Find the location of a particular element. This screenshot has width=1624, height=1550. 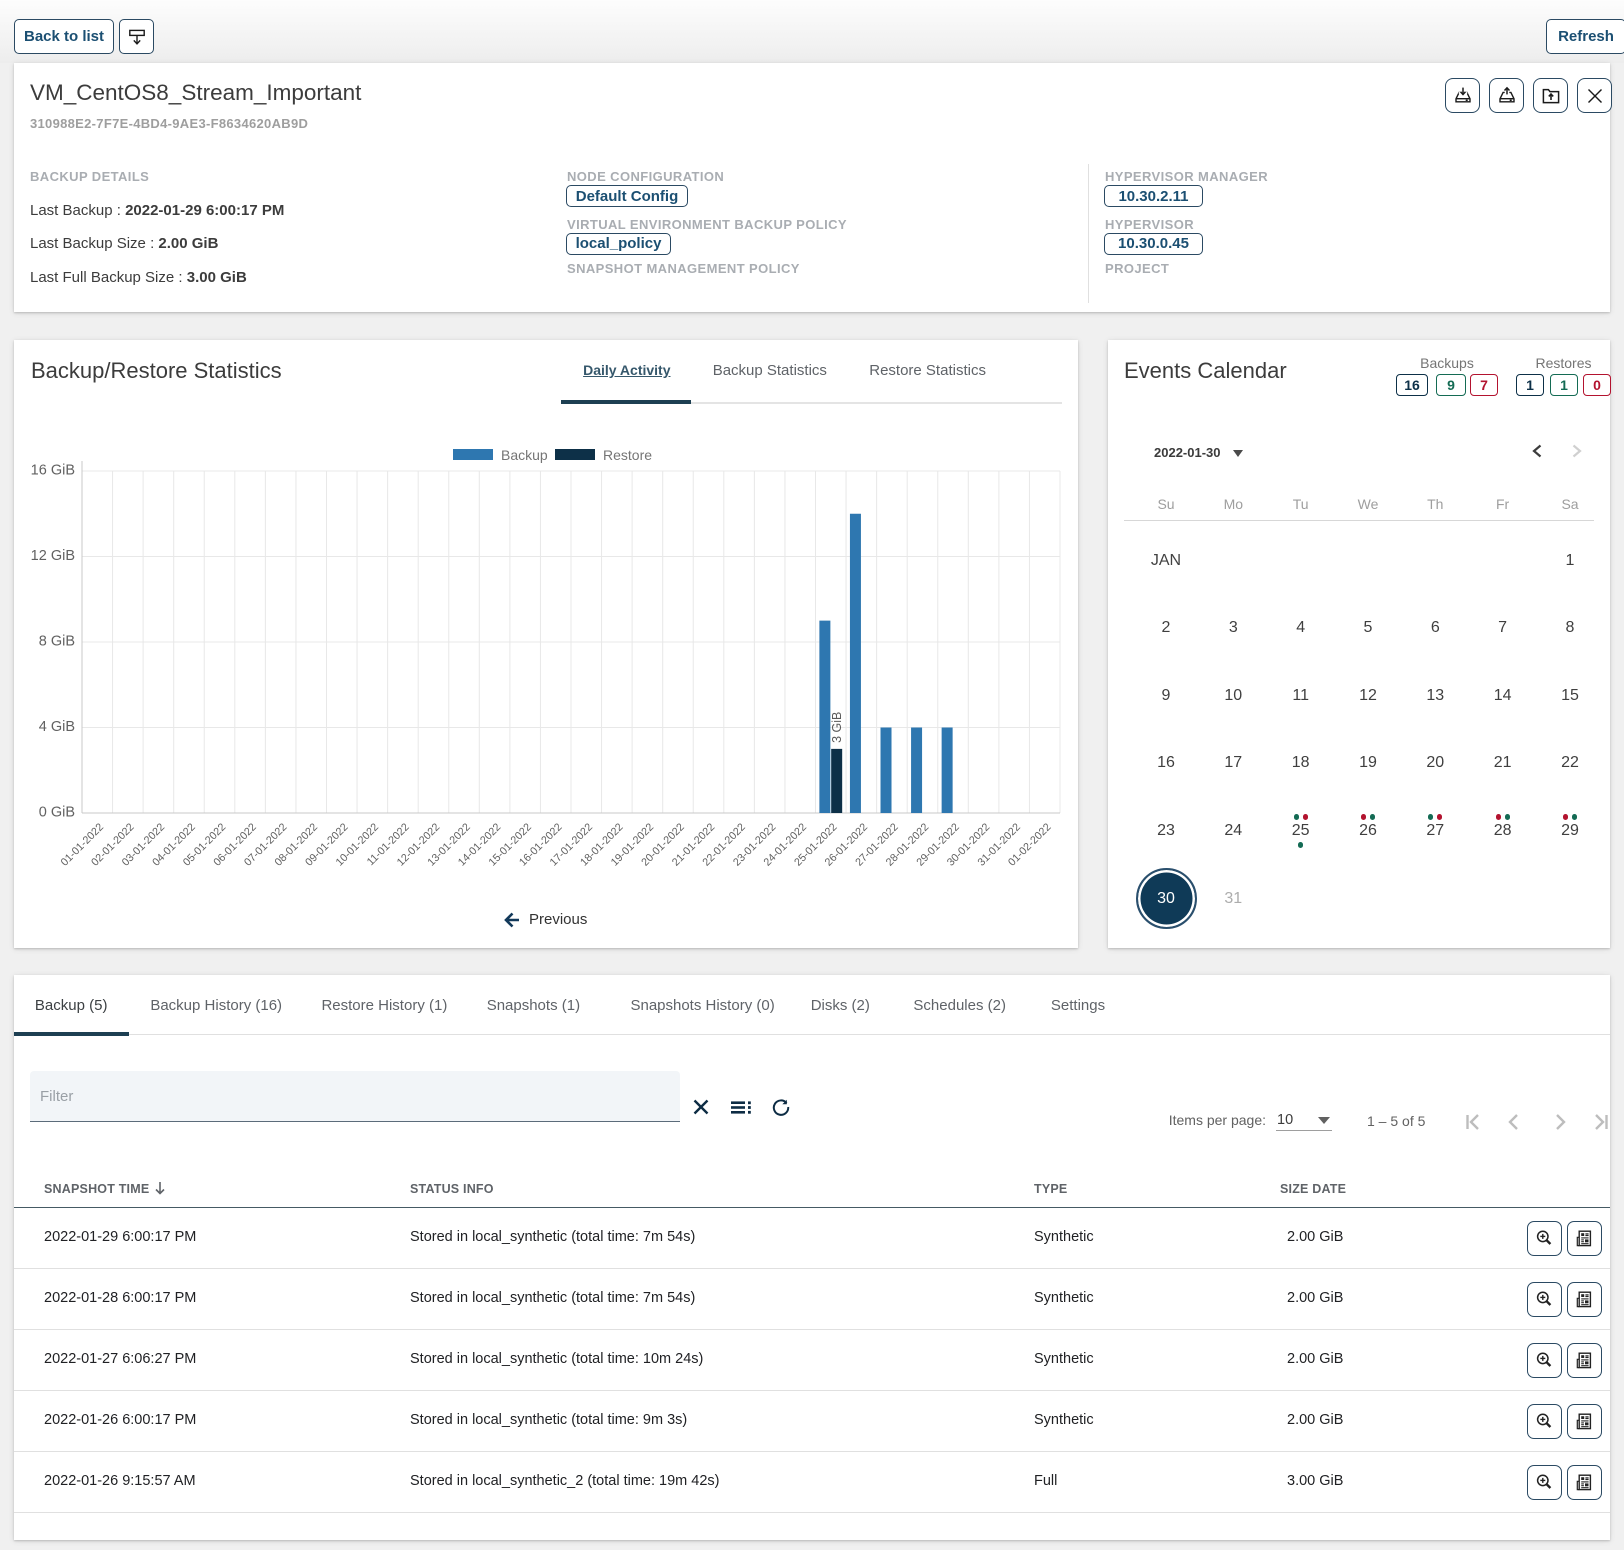

svg-text: 3 GiB is located at coordinates (837, 727).